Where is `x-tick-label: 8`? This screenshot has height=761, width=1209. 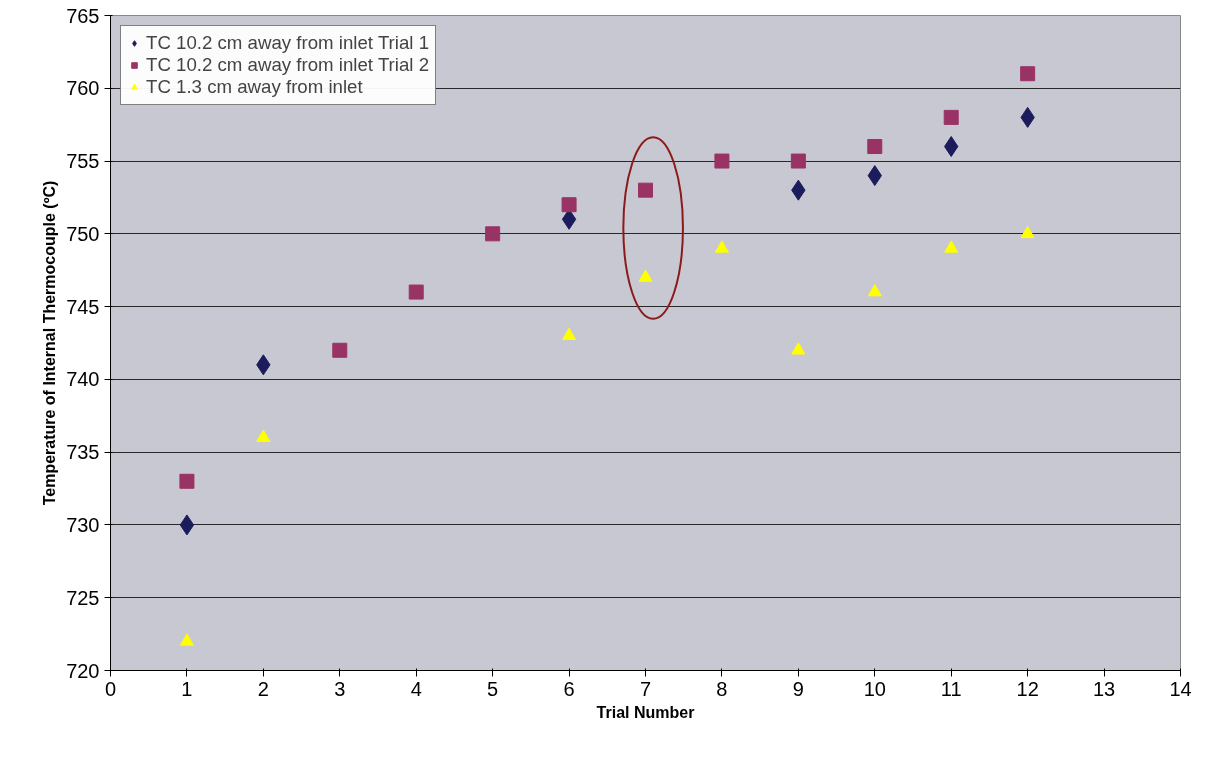 x-tick-label: 8 is located at coordinates (722, 688).